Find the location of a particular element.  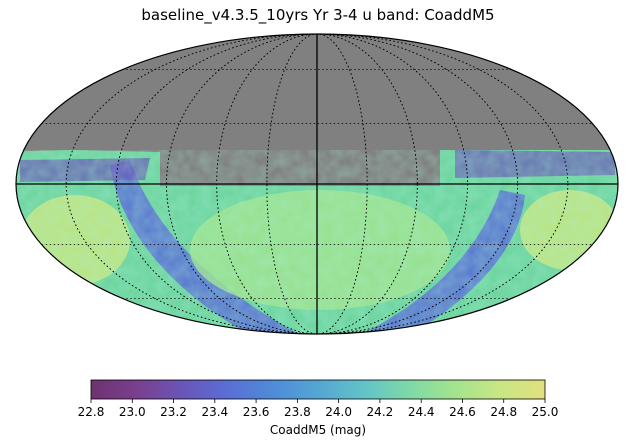

colorbar-tick-label: 23.4 is located at coordinates (214, 412).